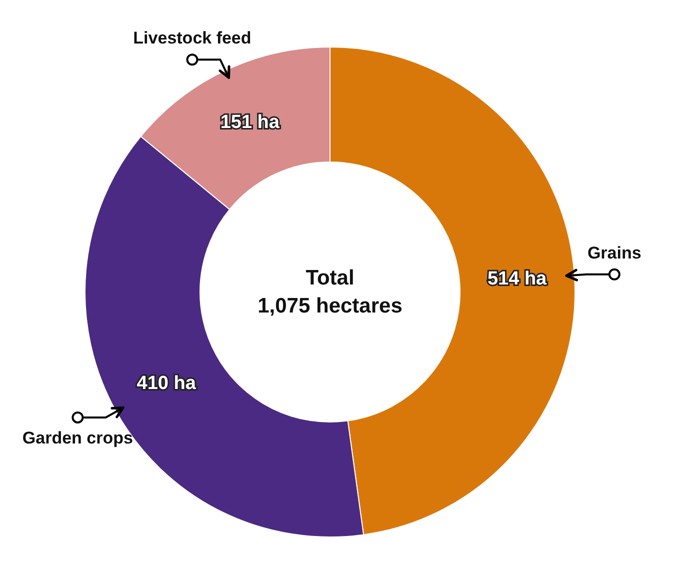 Image resolution: width=692 pixels, height=568 pixels. What do you see at coordinates (192, 38) in the screenshot?
I see `slice-label: Livestock feed` at bounding box center [192, 38].